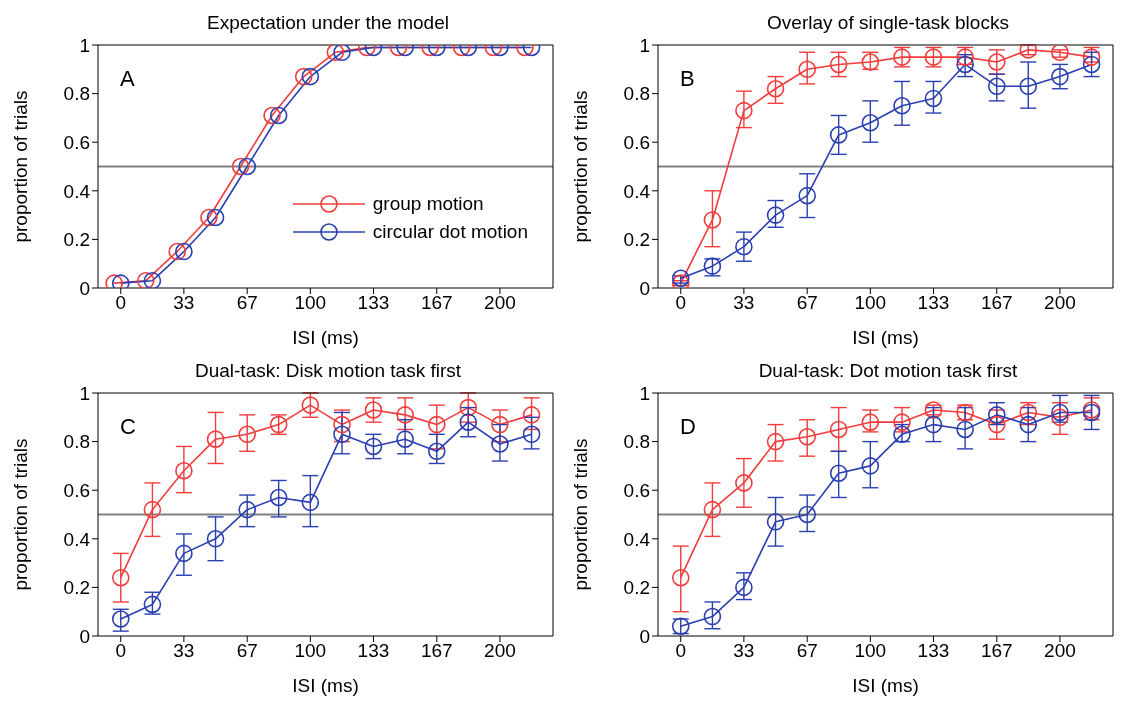 This screenshot has height=725, width=1144. What do you see at coordinates (807, 303) in the screenshot?
I see `x-tick-label: 67` at bounding box center [807, 303].